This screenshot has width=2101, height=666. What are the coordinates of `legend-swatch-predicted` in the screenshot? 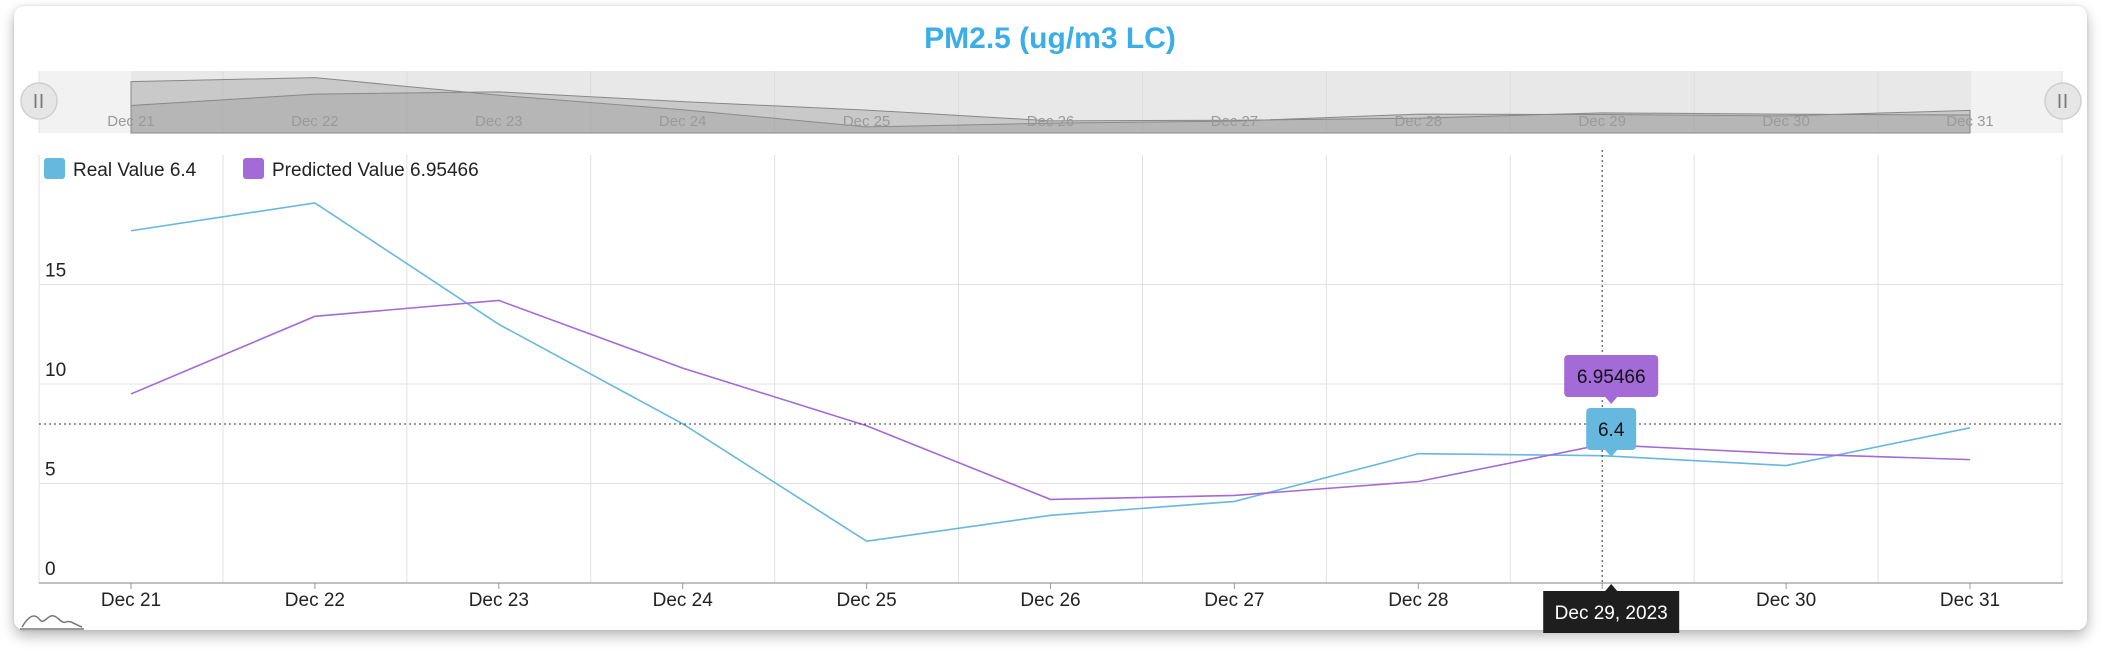 It's located at (253, 168).